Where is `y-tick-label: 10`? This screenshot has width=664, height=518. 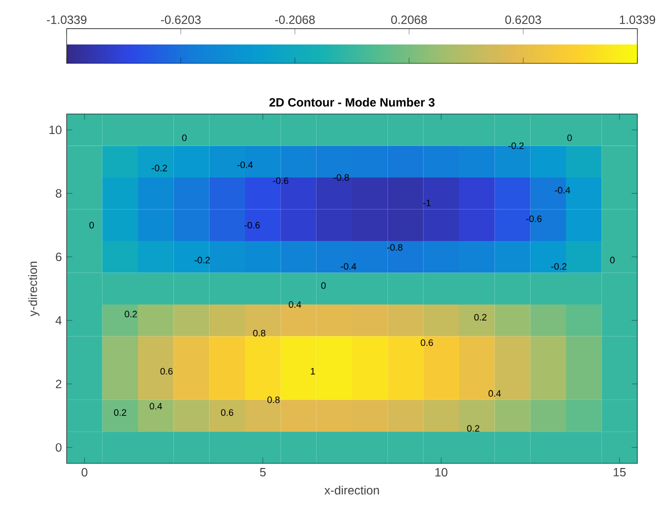 y-tick-label: 10 is located at coordinates (56, 130).